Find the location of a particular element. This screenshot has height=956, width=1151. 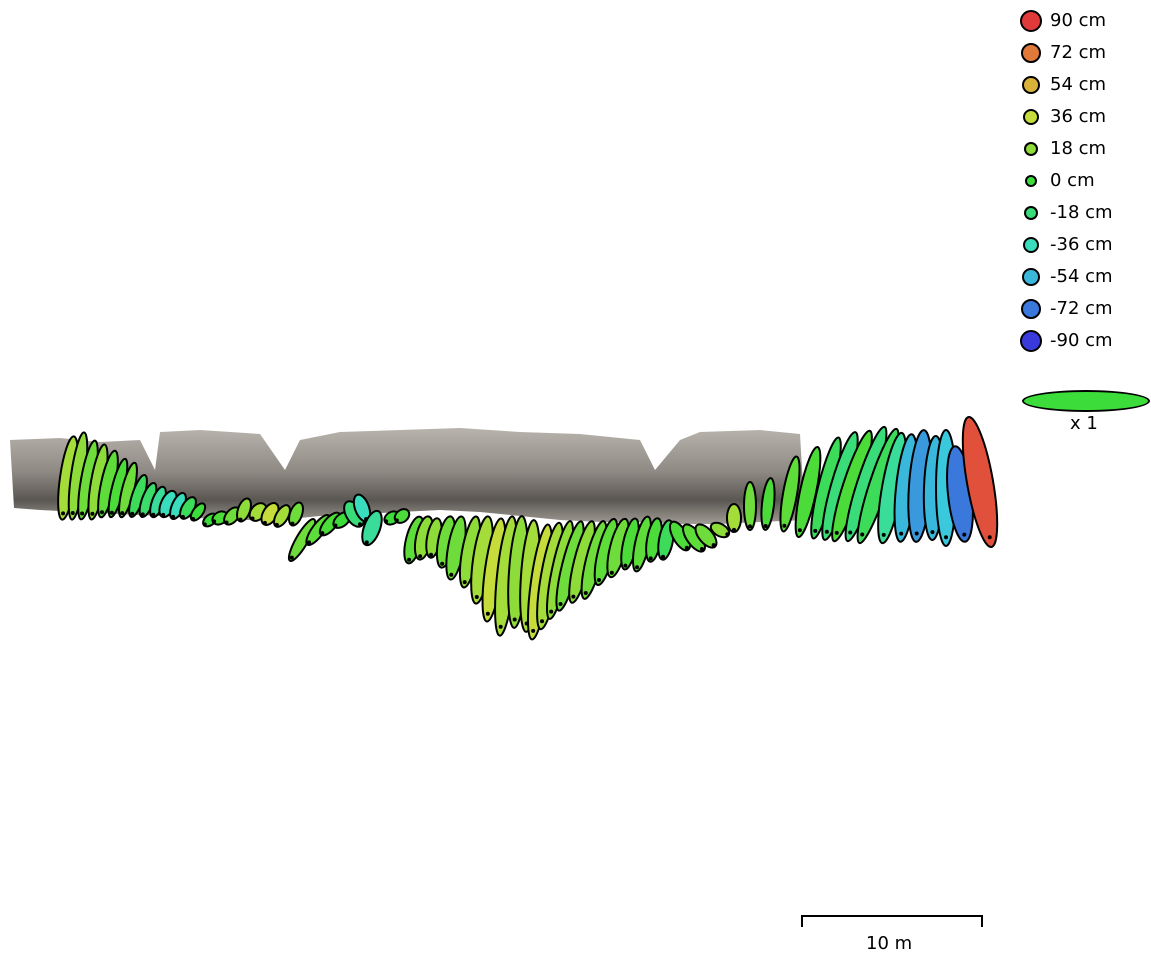

legend-label: 90 cm is located at coordinates (1078, 20).